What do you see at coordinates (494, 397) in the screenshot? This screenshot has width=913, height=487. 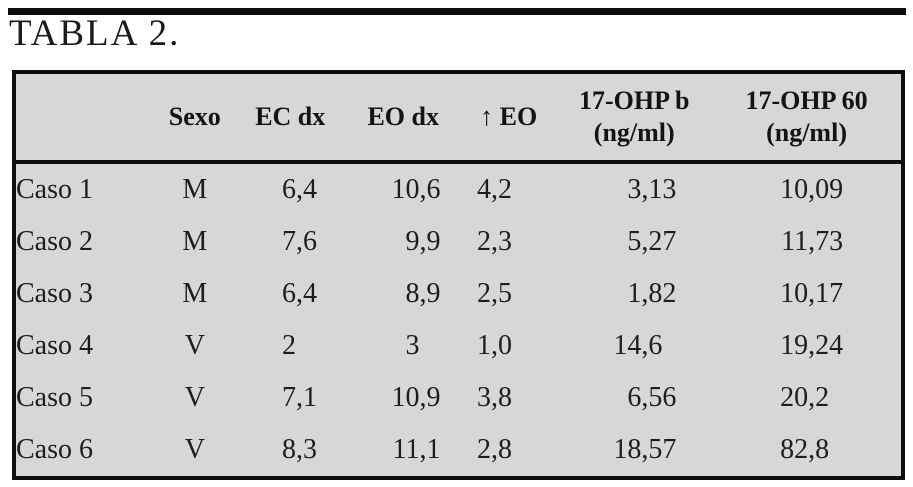 I see `cell-inc-eo: 3,8` at bounding box center [494, 397].